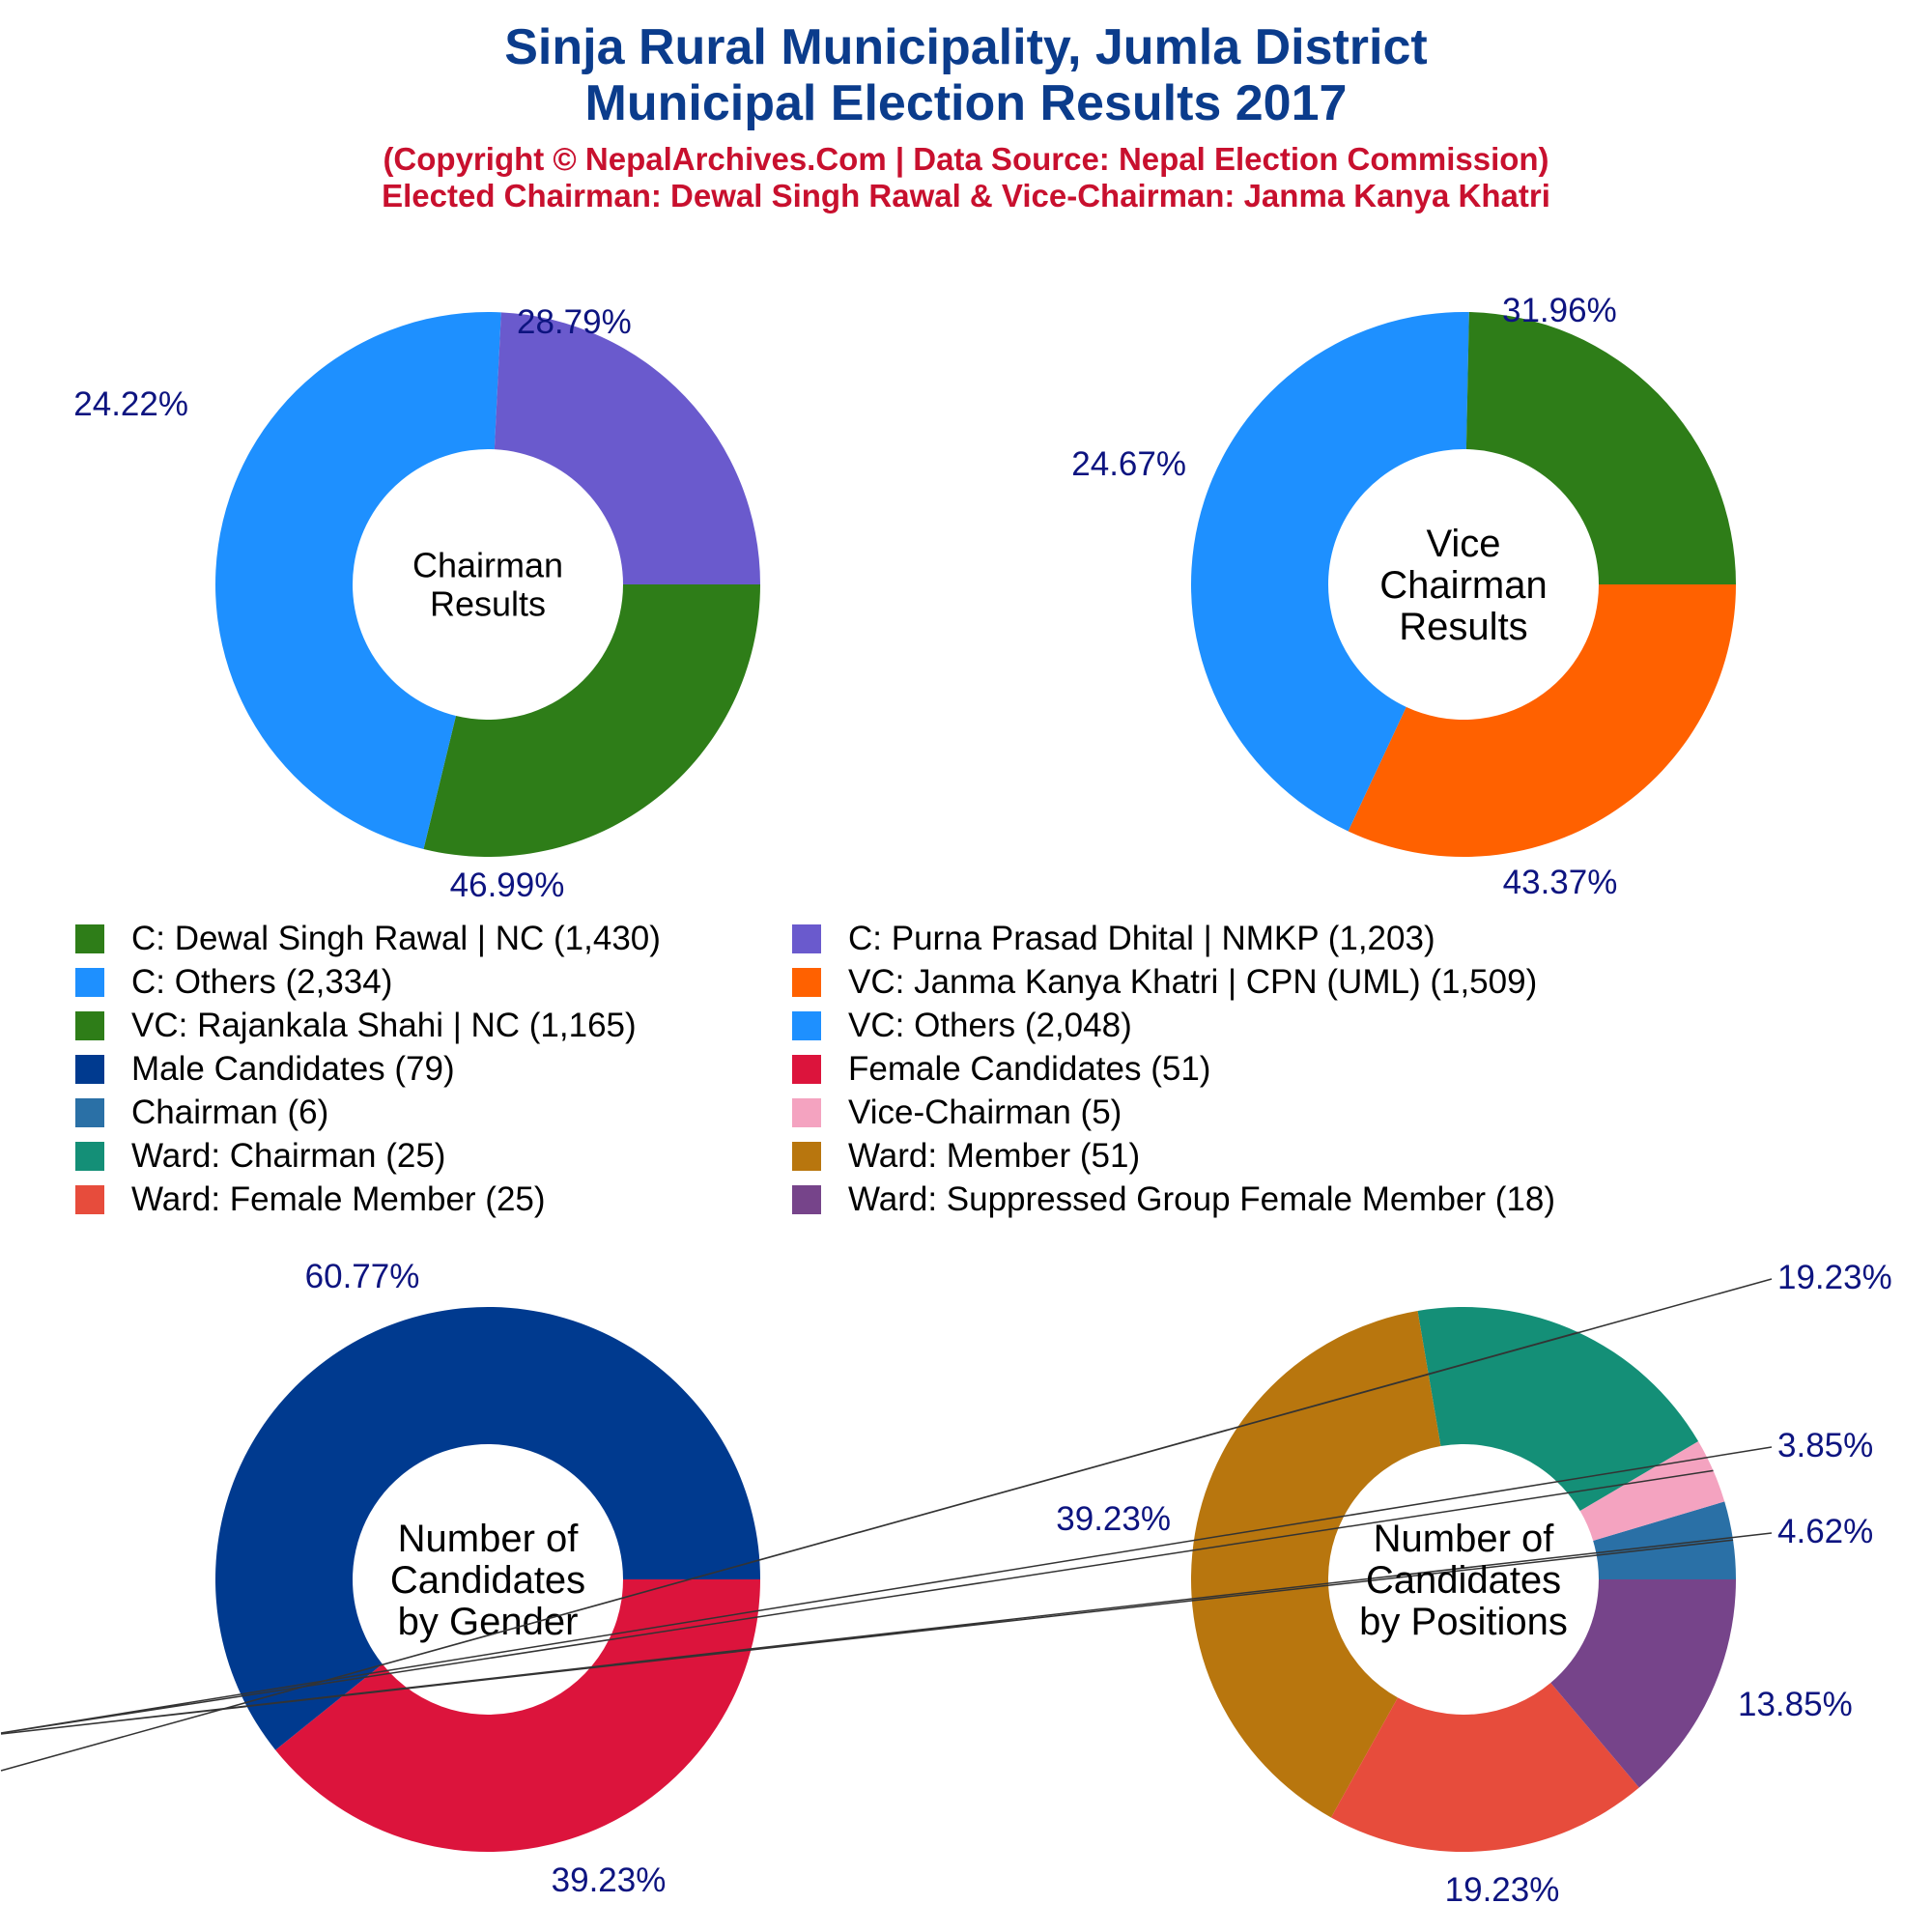 The image size is (1932, 1932). What do you see at coordinates (886, 1633) in the screenshot?
I see `leader-line-positions-chairman` at bounding box center [886, 1633].